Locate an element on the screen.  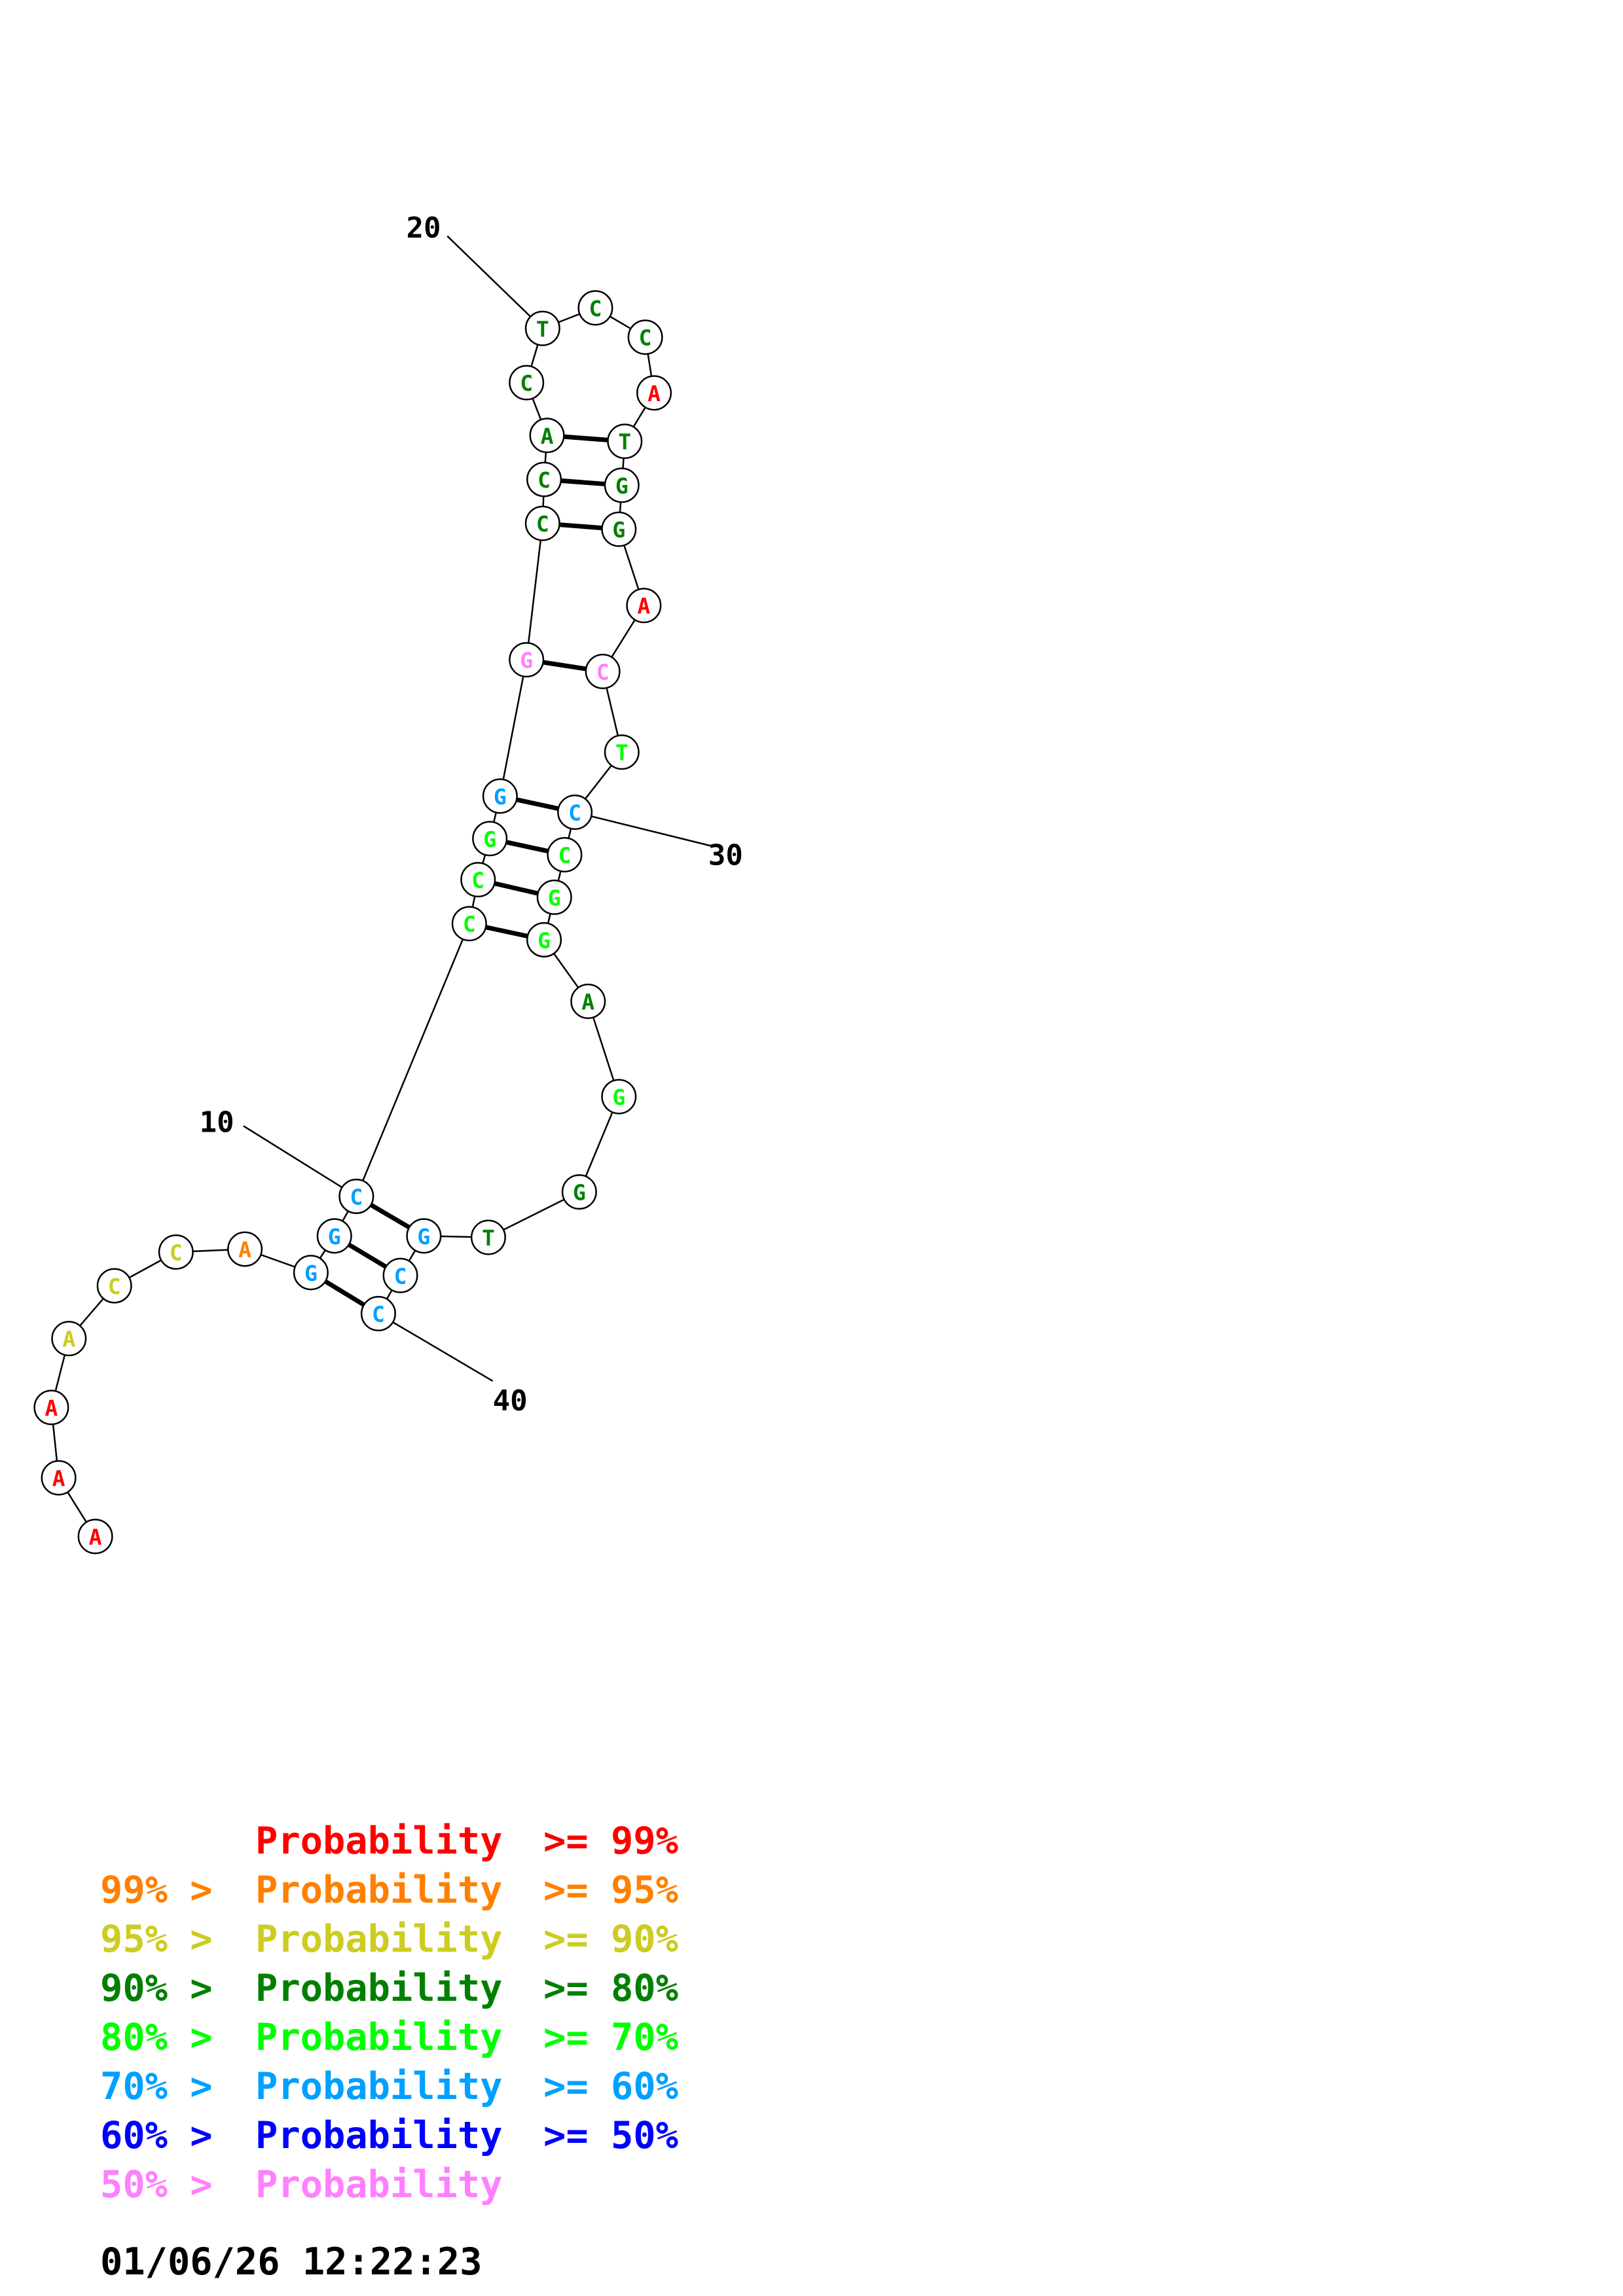
legend-suffix: >= 50% is located at coordinates (610, 2135).